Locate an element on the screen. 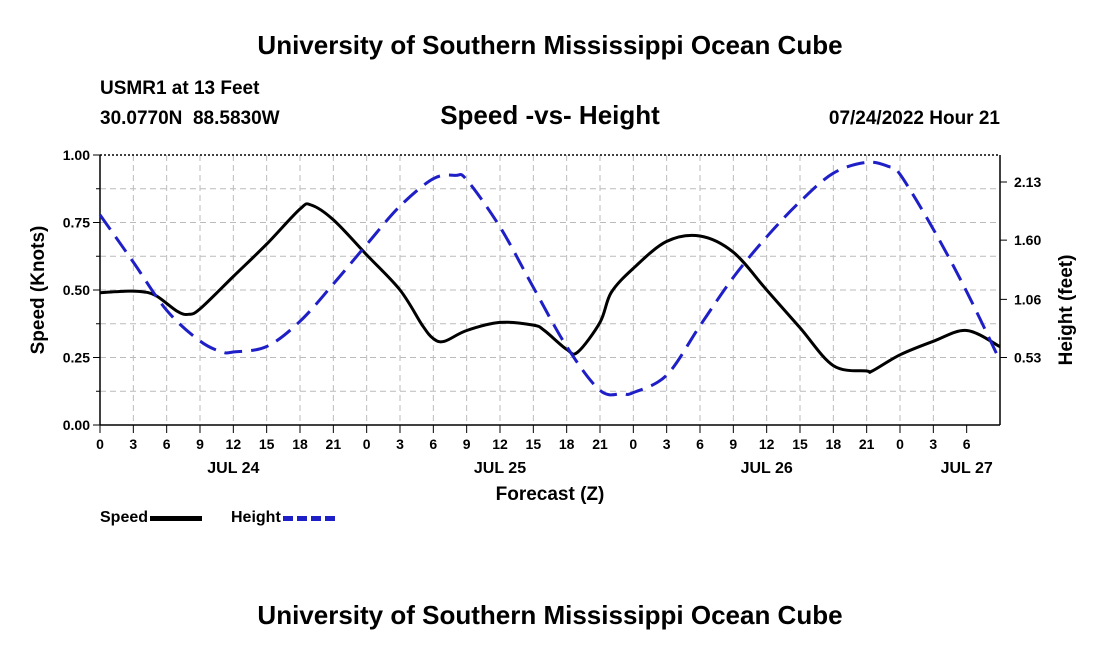 The height and width of the screenshot is (650, 1100). y2-tick-label: 1.60 is located at coordinates (1027, 240).